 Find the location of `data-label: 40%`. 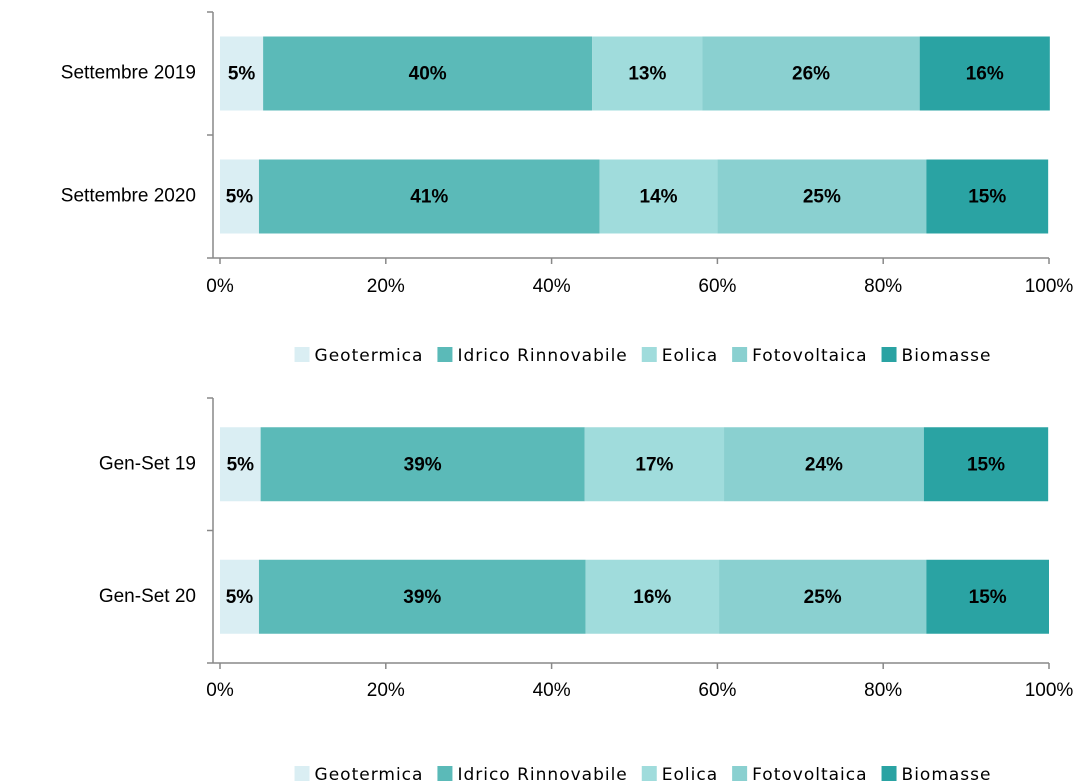

data-label: 40% is located at coordinates (428, 74).